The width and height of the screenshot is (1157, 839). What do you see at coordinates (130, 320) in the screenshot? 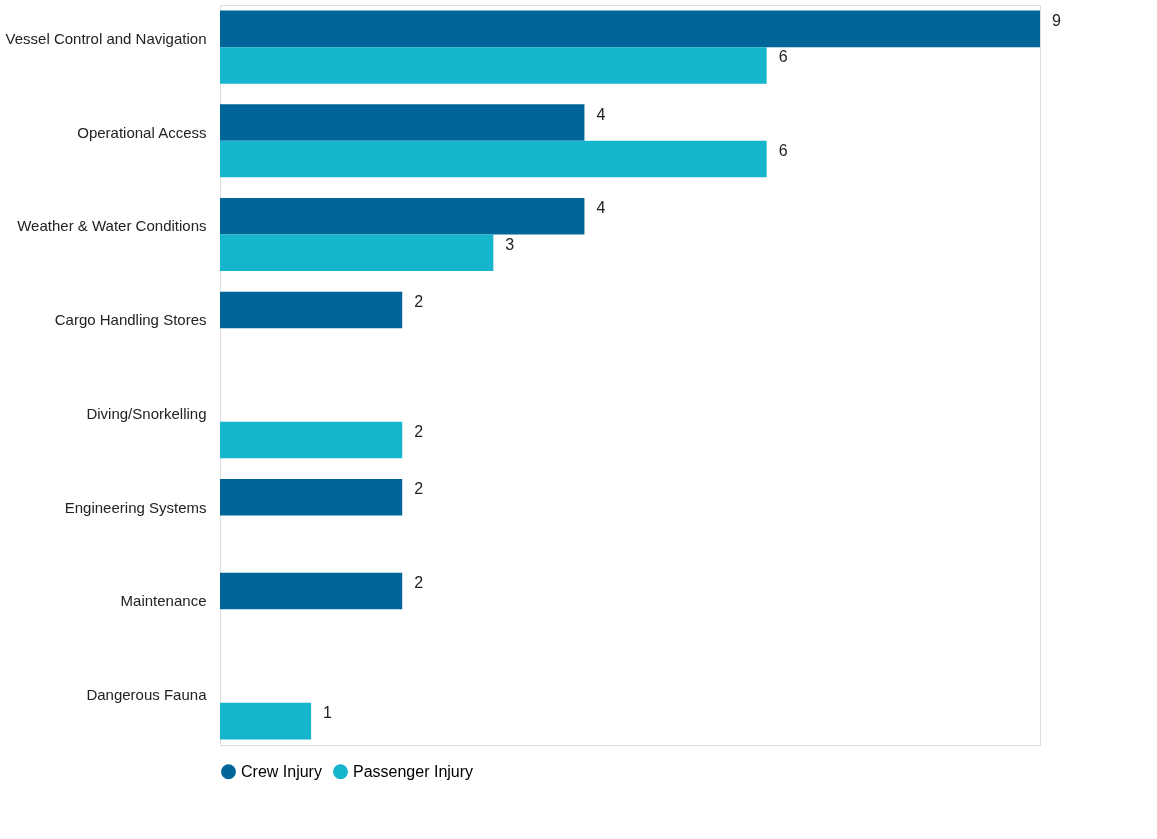
I see `y-tick-label: Cargo Handling Stores` at bounding box center [130, 320].